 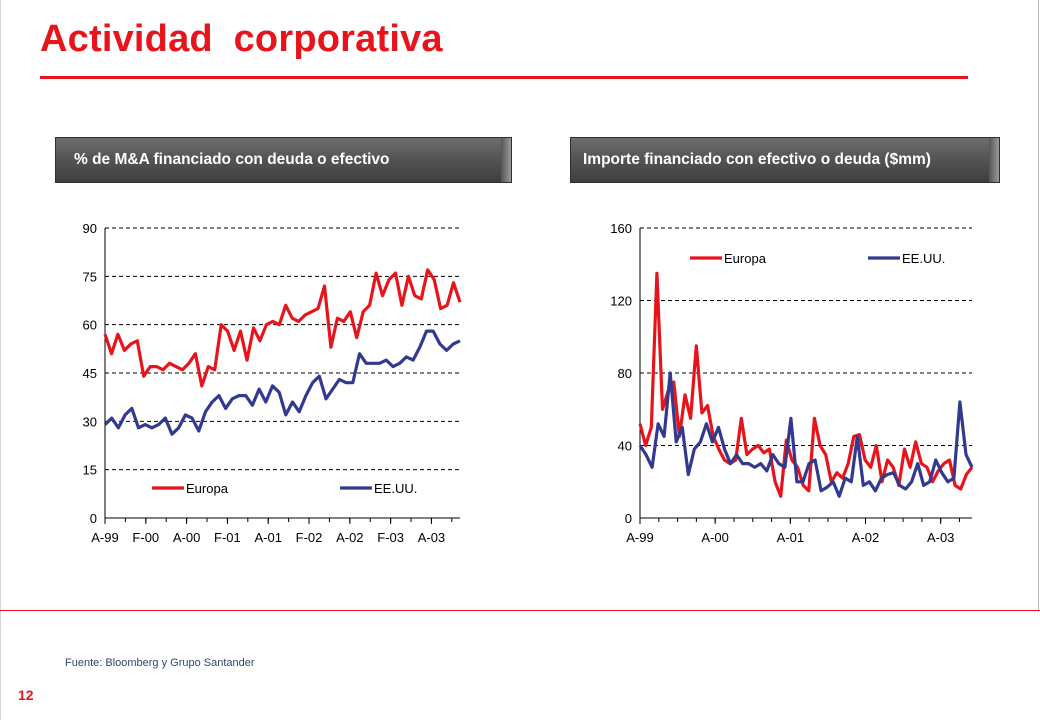 I want to click on x-tick-label: F-03, so click(x=390, y=537).